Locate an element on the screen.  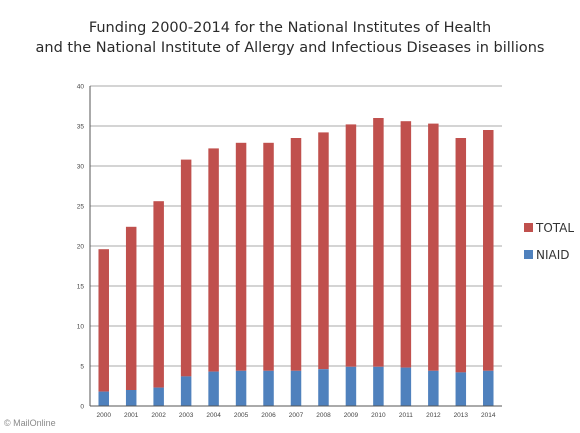
legend: TOTAL NIAID is located at coordinates (549, 241).